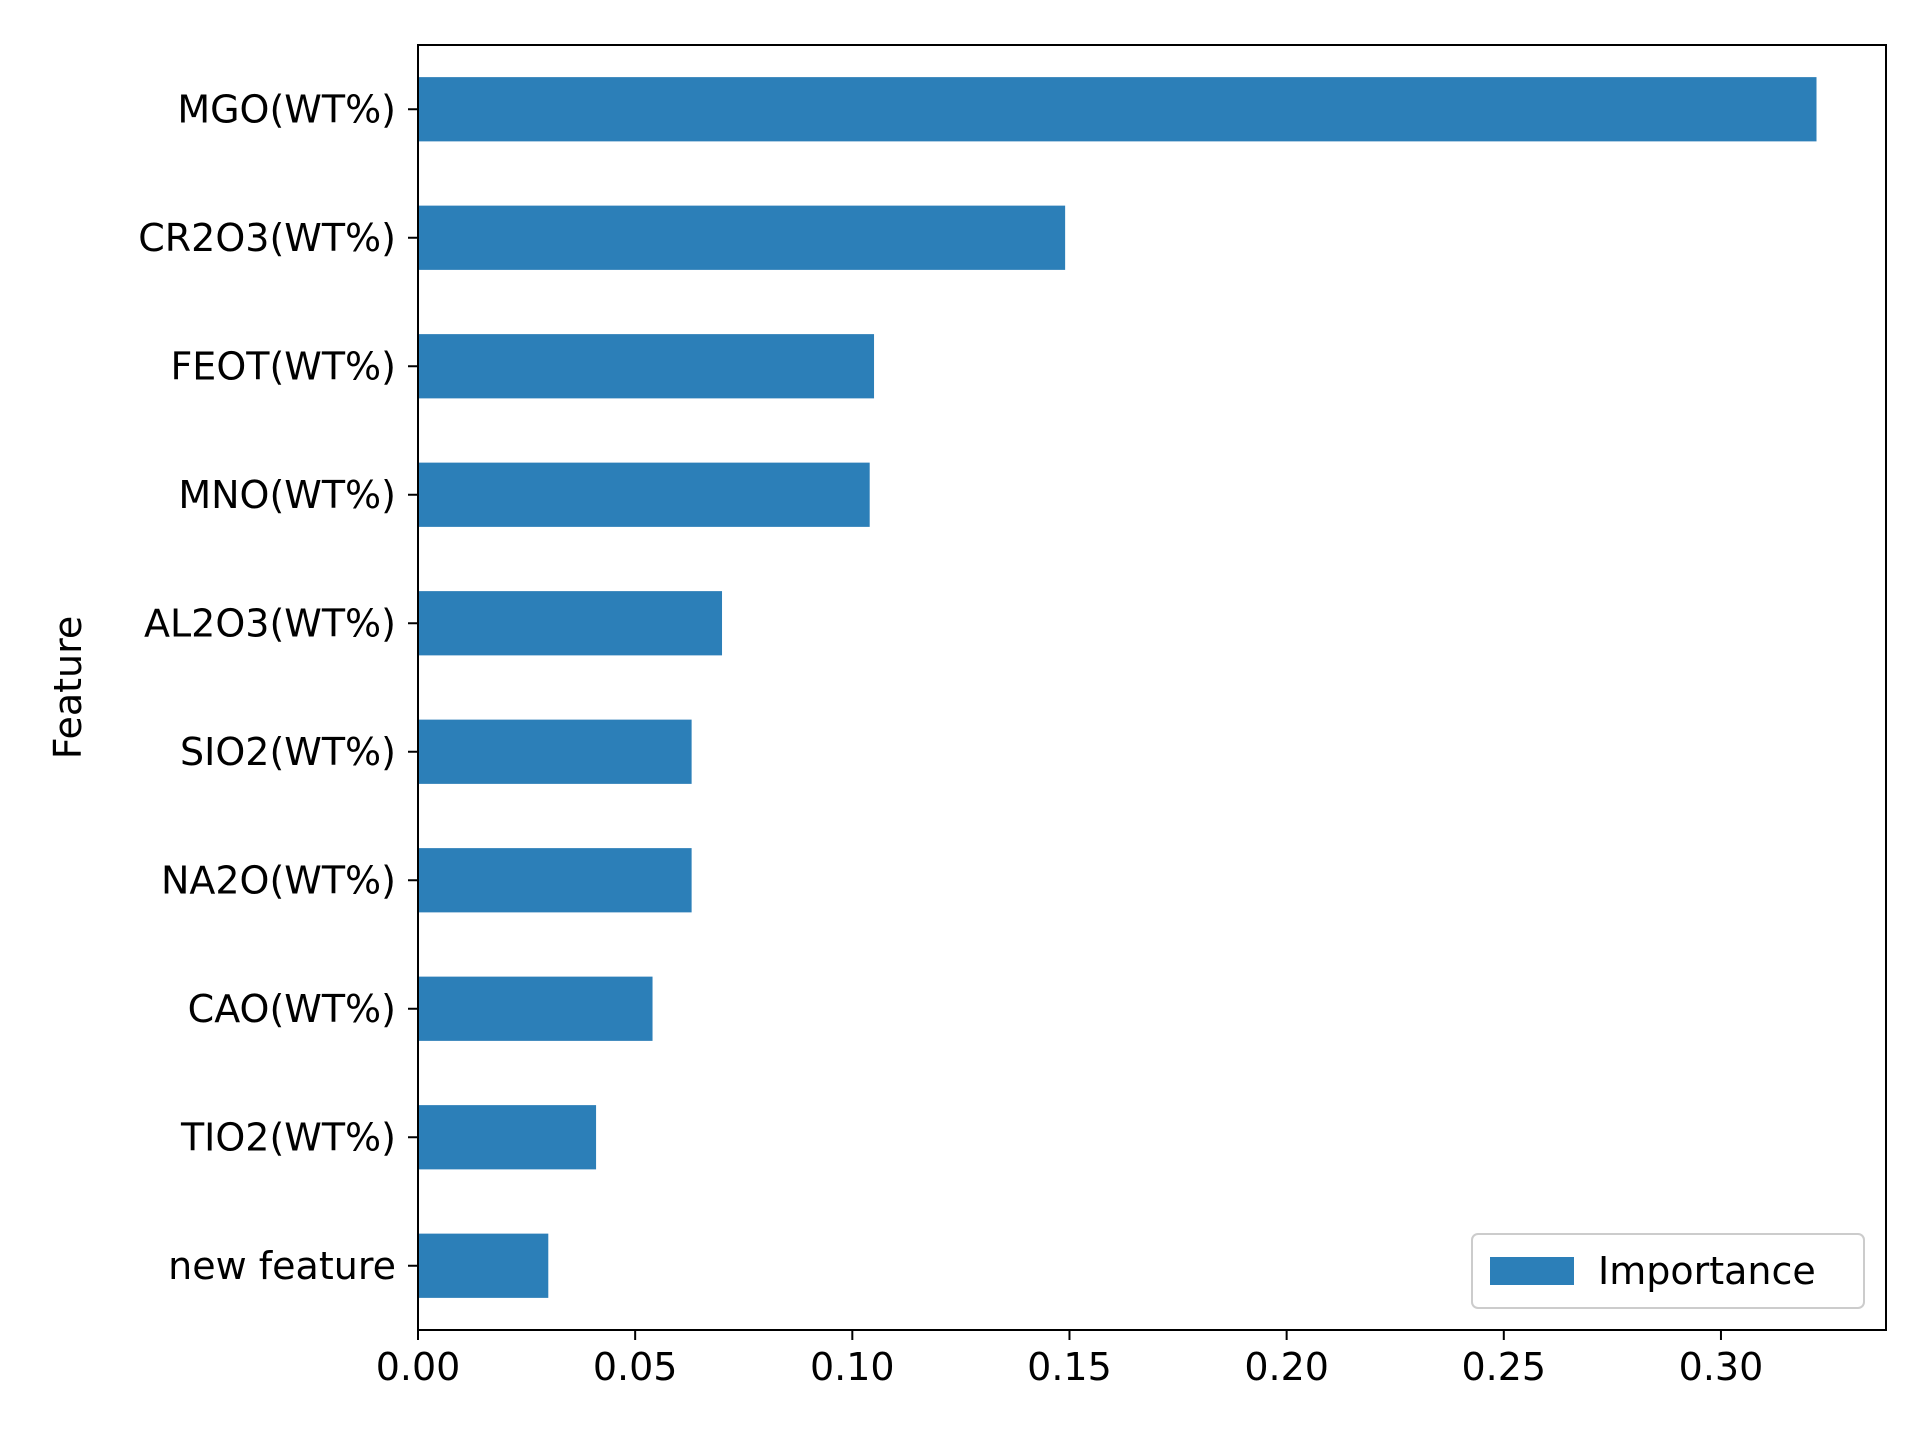  I want to click on y-tick-label-8: CR2O3(WT%), so click(267, 238).